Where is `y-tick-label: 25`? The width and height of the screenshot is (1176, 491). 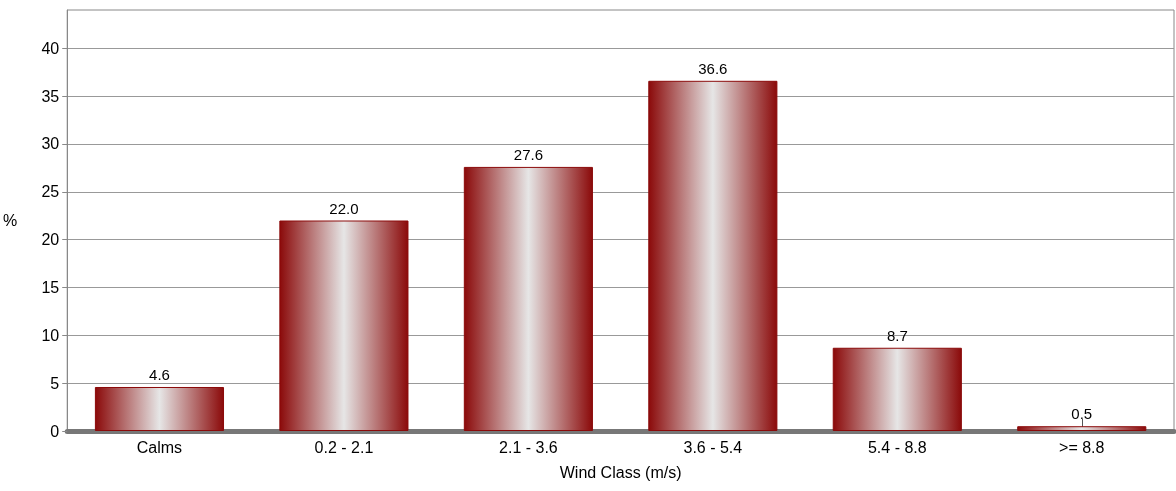
y-tick-label: 25 is located at coordinates (50, 192).